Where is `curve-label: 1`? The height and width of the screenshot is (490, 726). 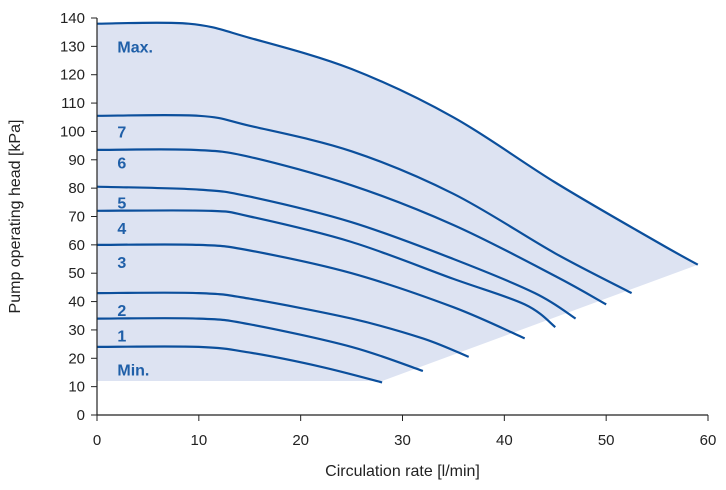
curve-label: 1 is located at coordinates (121, 337).